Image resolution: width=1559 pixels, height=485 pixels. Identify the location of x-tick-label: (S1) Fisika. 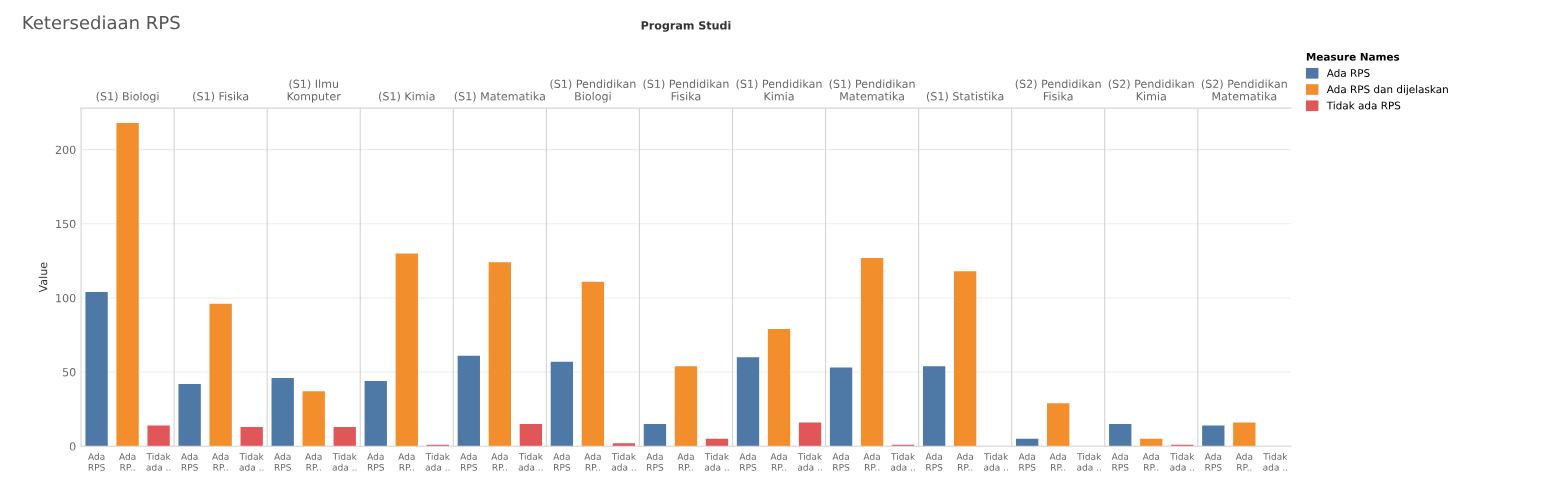
(221, 96).